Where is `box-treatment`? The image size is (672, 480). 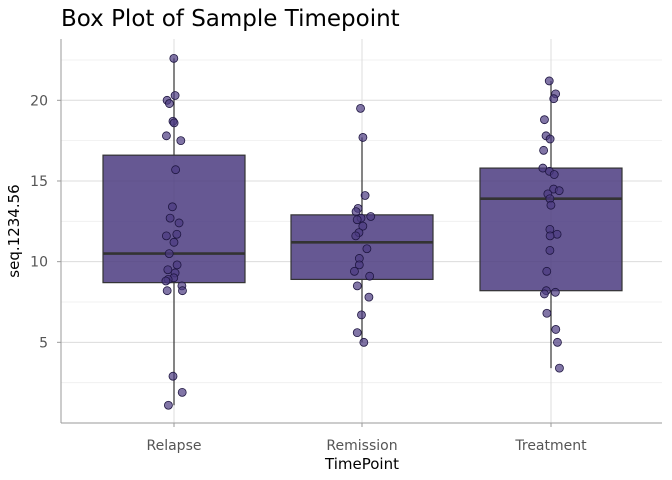
box-treatment is located at coordinates (551, 224).